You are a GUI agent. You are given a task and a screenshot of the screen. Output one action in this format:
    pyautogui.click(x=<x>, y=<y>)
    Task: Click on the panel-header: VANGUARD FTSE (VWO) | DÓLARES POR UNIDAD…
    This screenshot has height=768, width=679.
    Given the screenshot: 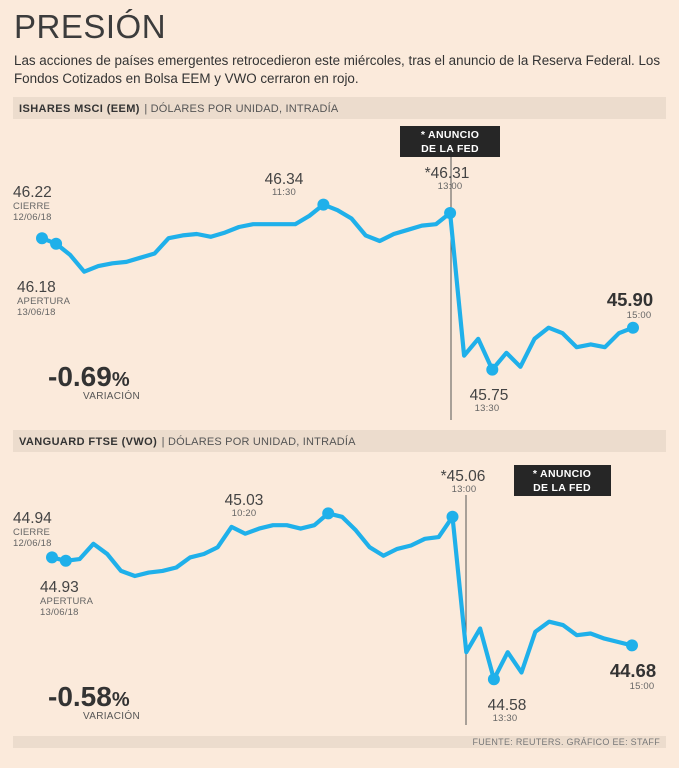 What is the action you would take?
    pyautogui.click(x=187, y=440)
    